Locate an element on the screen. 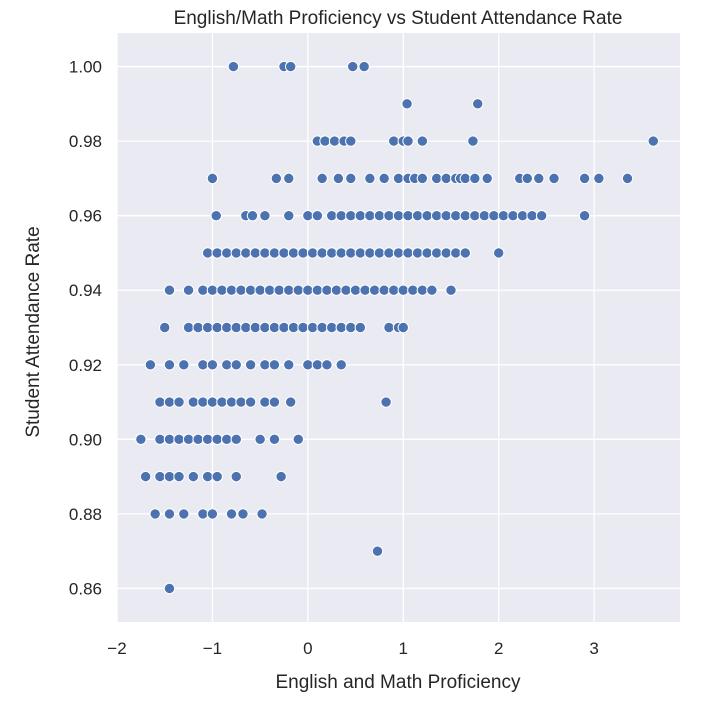 The image size is (702, 706). x-tick-label: 0 is located at coordinates (307, 648).